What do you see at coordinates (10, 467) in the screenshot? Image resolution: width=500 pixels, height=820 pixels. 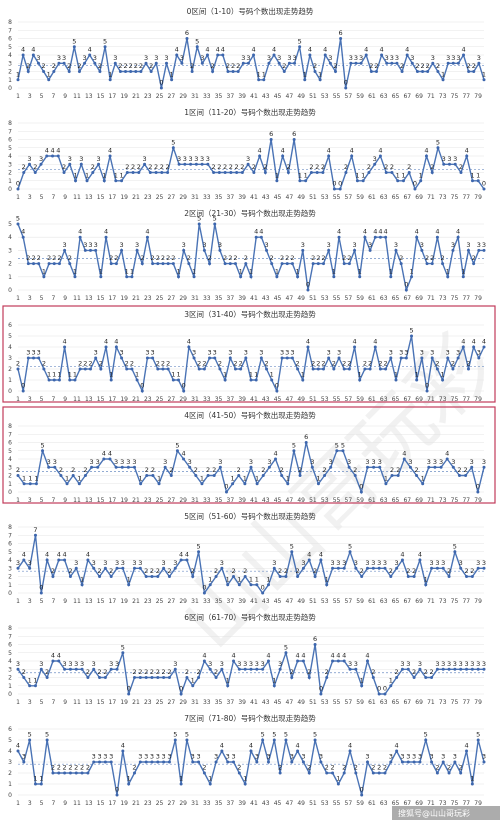 I see `y-tick-4-3: 3` at bounding box center [10, 467].